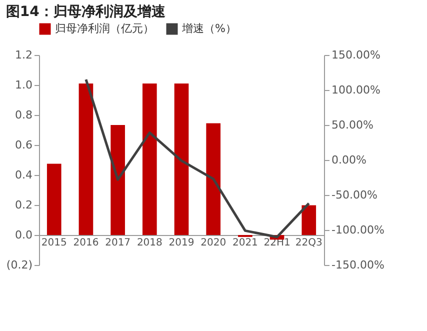  What do you see at coordinates (213, 243) in the screenshot?
I see `x-tick-label: 2020` at bounding box center [213, 243].